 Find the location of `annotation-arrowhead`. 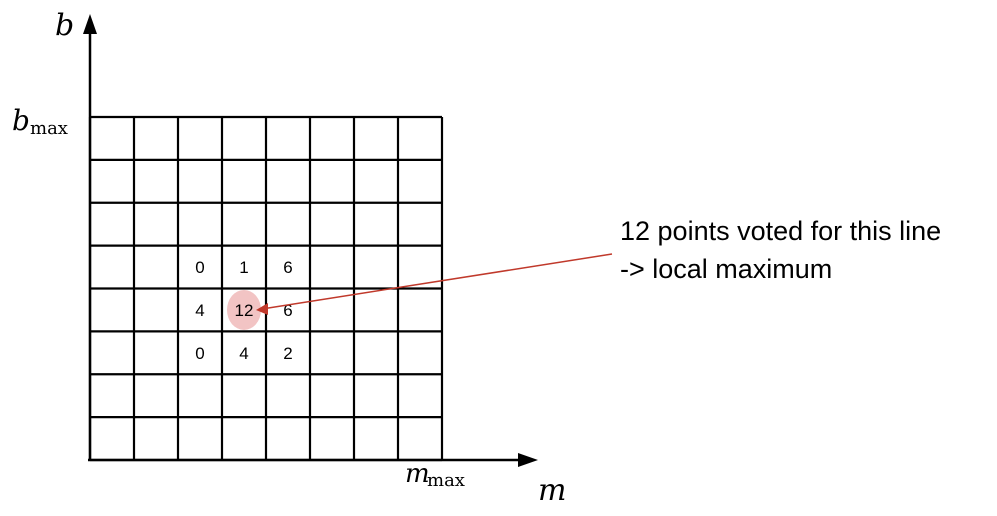

annotation-arrowhead is located at coordinates (262, 309).